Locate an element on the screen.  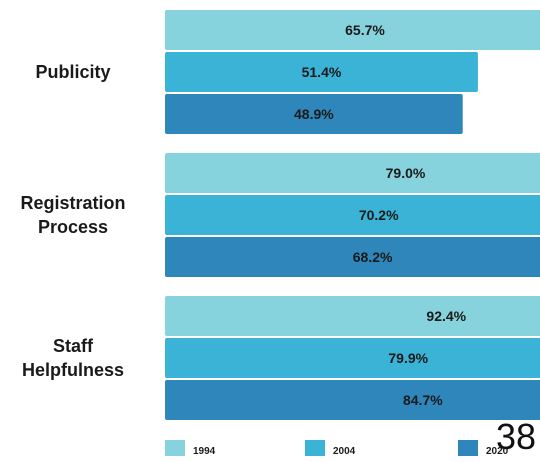
category-label: Process is located at coordinates (73, 227).